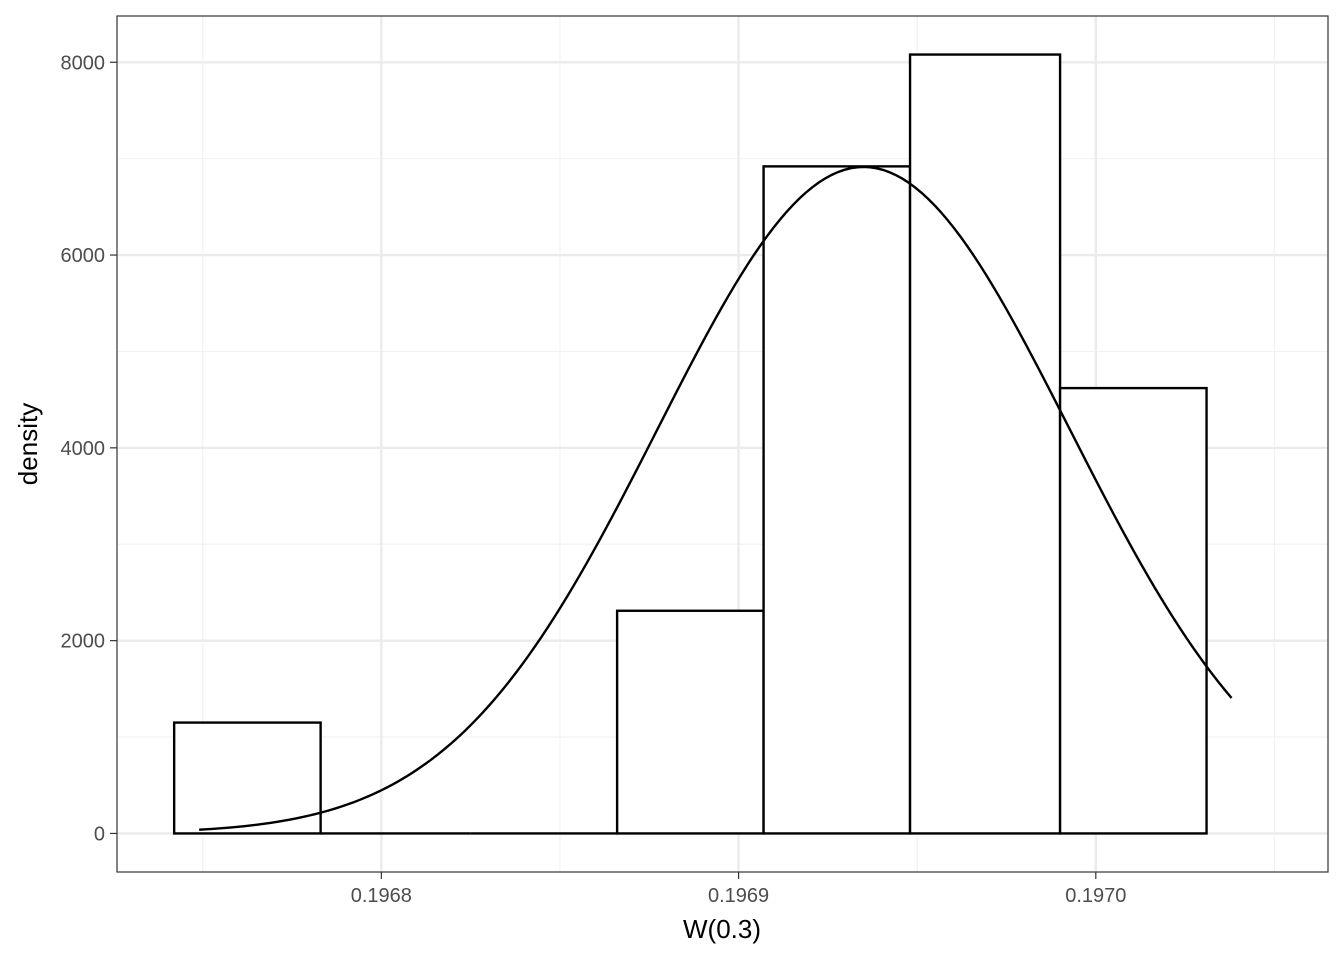 The width and height of the screenshot is (1344, 960). Describe the element at coordinates (722, 929) in the screenshot. I see `x-axis-title: W(0.3)` at that location.